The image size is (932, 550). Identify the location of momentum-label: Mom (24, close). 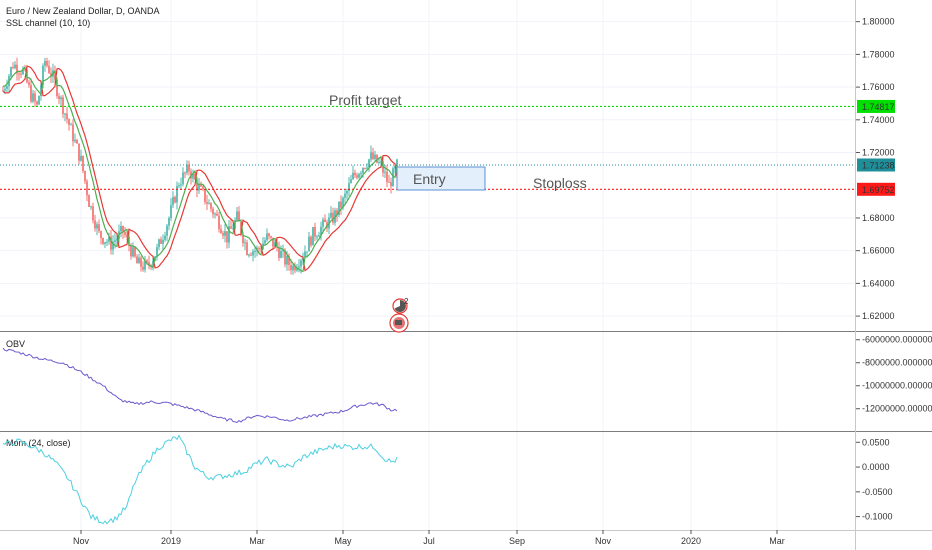
(38, 443).